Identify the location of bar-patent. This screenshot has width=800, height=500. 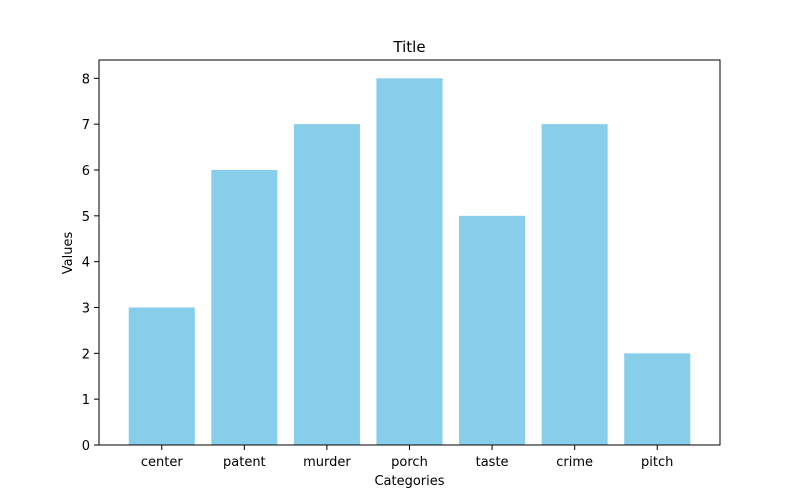
(244, 307).